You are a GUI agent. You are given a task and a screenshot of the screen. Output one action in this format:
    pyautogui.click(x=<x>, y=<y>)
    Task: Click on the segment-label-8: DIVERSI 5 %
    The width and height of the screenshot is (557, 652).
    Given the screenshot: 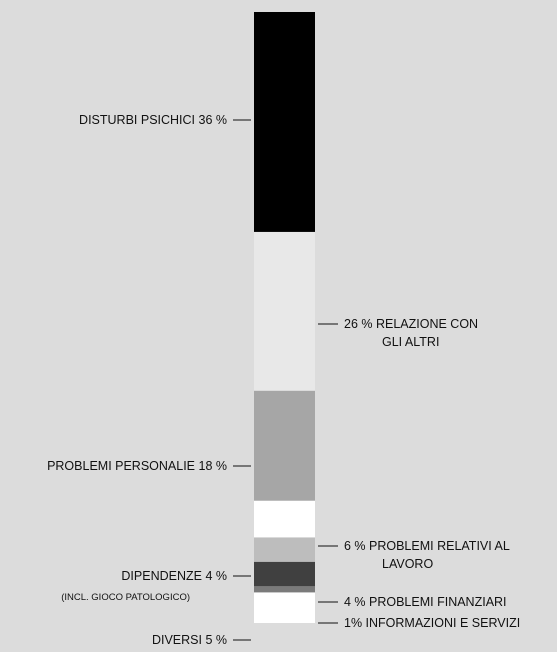 What is the action you would take?
    pyautogui.click(x=189, y=640)
    